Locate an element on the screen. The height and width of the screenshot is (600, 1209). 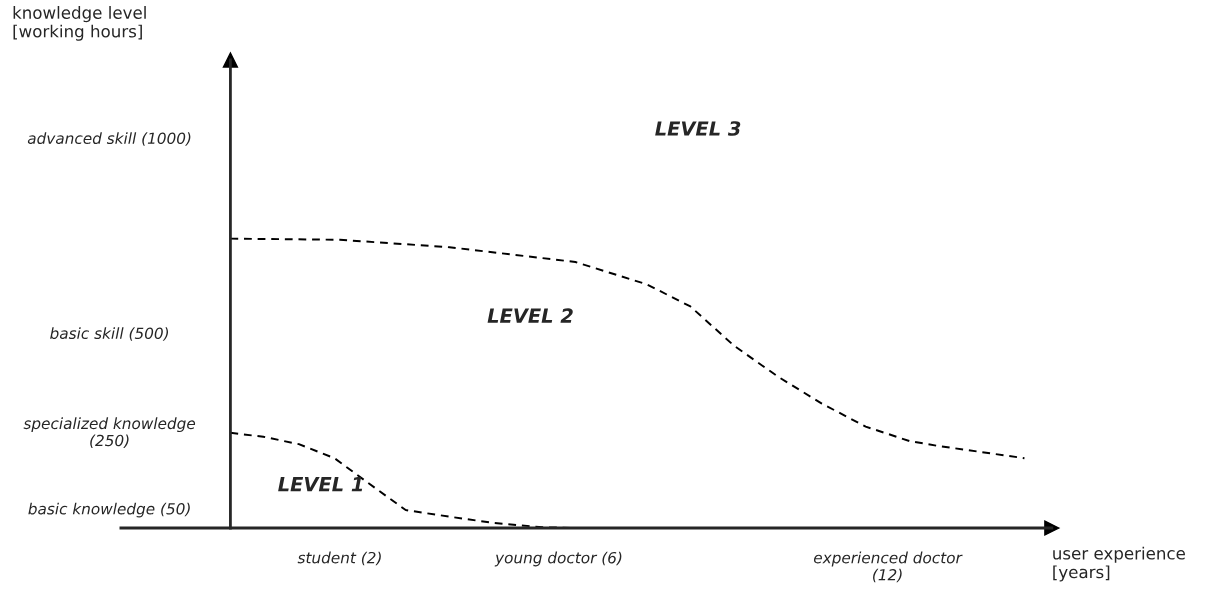
y-tick-label: basic knowledge (50) is located at coordinates (109, 510).